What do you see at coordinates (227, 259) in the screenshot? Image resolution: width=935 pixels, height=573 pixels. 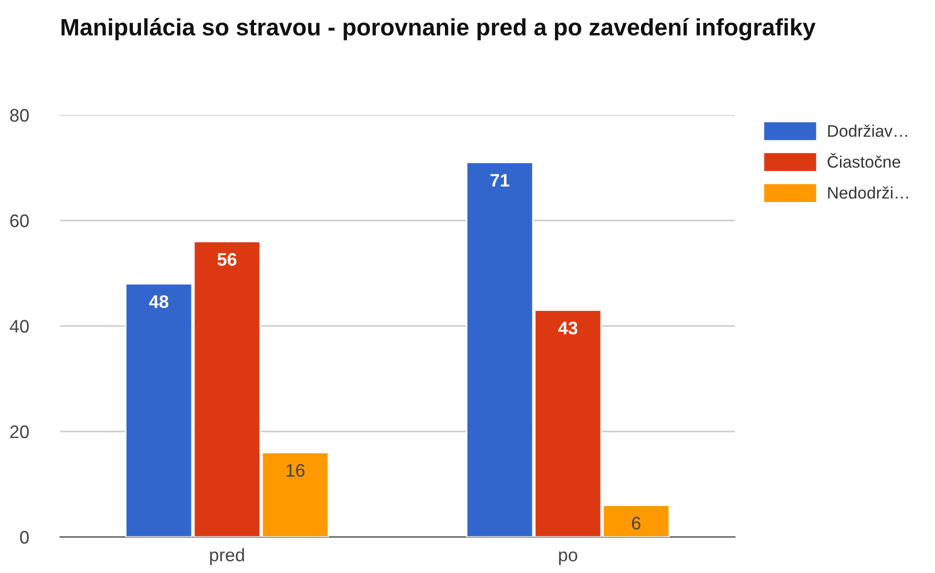 I see `data-label: 56` at bounding box center [227, 259].